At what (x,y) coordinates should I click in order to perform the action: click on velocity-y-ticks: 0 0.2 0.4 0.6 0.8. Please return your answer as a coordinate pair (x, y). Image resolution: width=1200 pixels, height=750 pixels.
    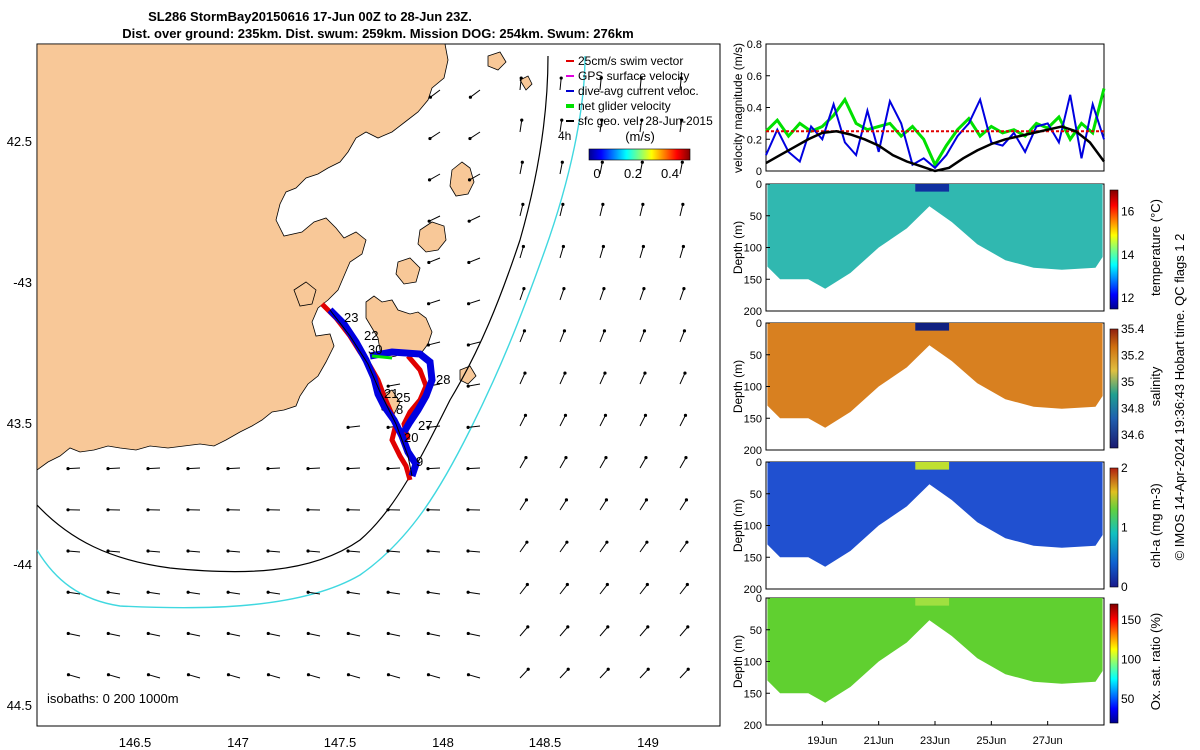
    Looking at the image, I should click on (758, 108).